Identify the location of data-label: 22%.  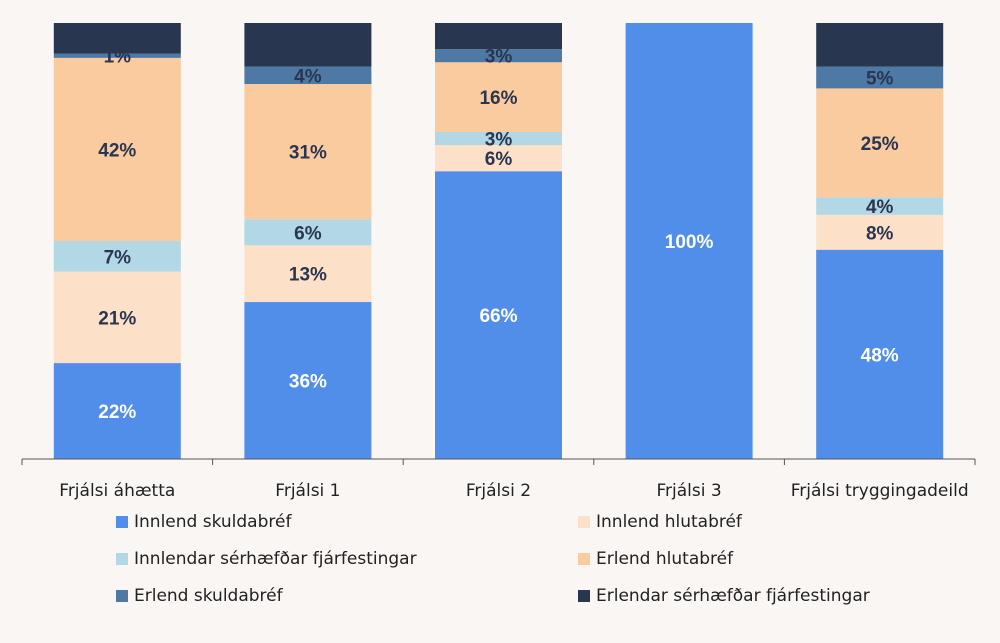
(117, 412).